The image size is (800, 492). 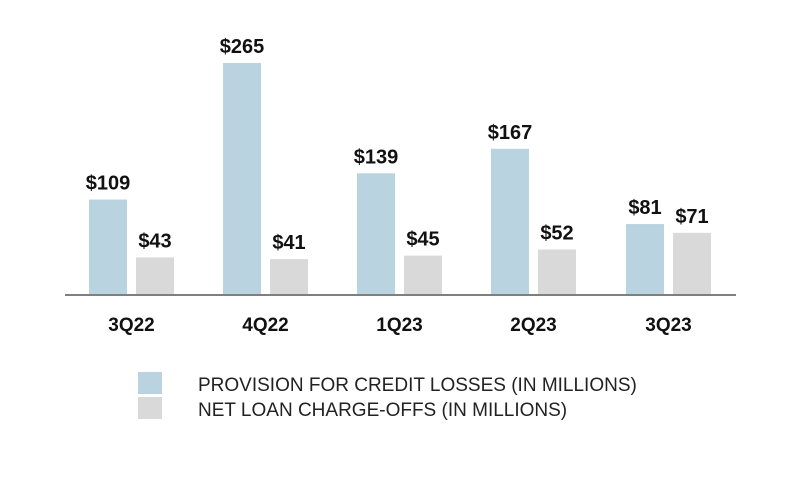 What do you see at coordinates (265, 325) in the screenshot?
I see `x-tick-label-4q22: 4Q22` at bounding box center [265, 325].